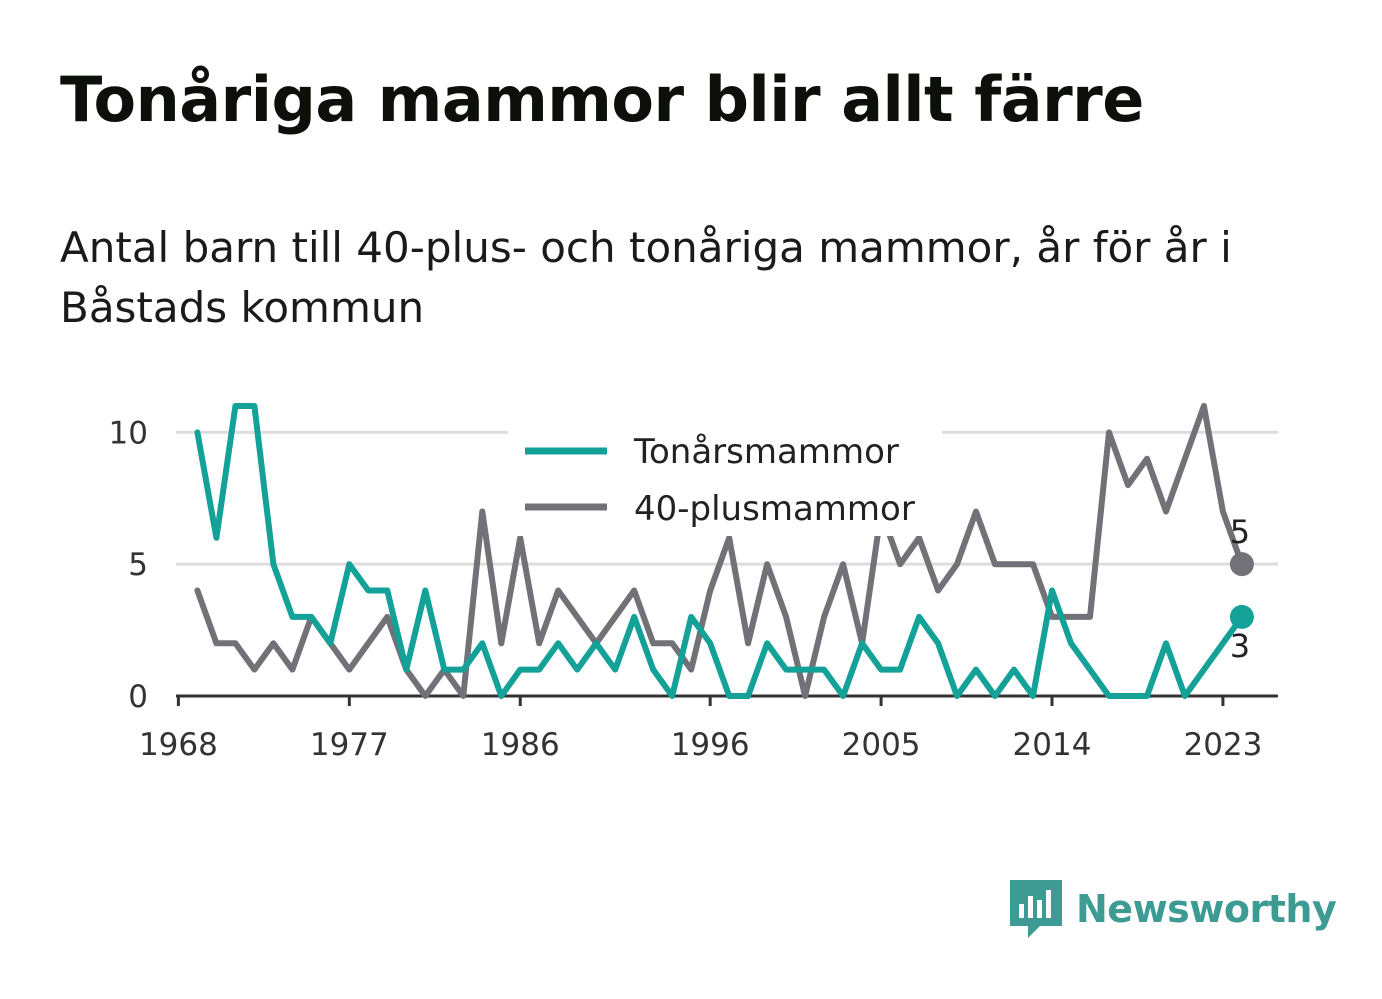 The image size is (1382, 999). Describe the element at coordinates (128, 433) in the screenshot. I see `y-tick-label-10: 10` at that location.